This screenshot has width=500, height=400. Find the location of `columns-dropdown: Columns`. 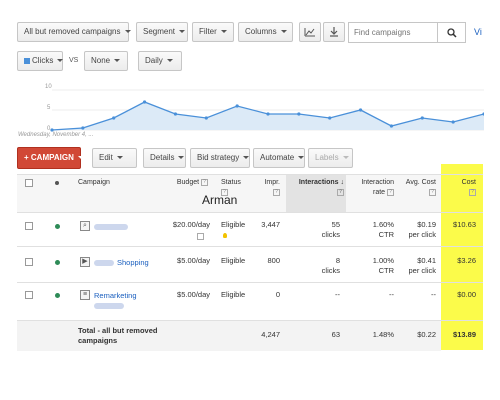

columns-dropdown: Columns is located at coordinates (265, 32).